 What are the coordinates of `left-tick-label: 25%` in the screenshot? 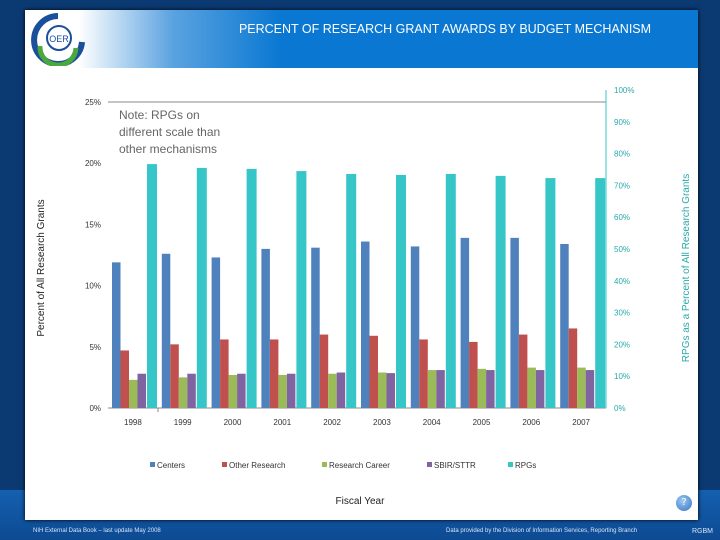 It's located at (93, 102).